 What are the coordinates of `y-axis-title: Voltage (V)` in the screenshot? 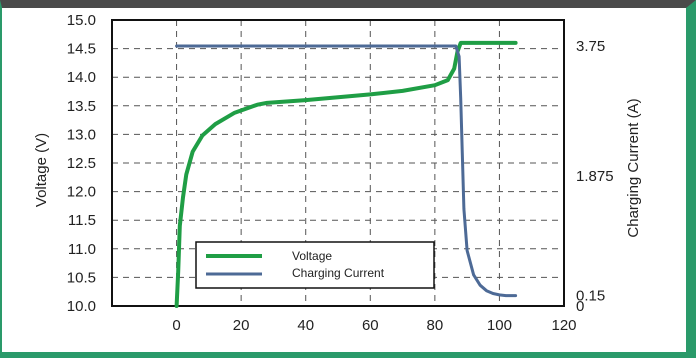 It's located at (41, 170).